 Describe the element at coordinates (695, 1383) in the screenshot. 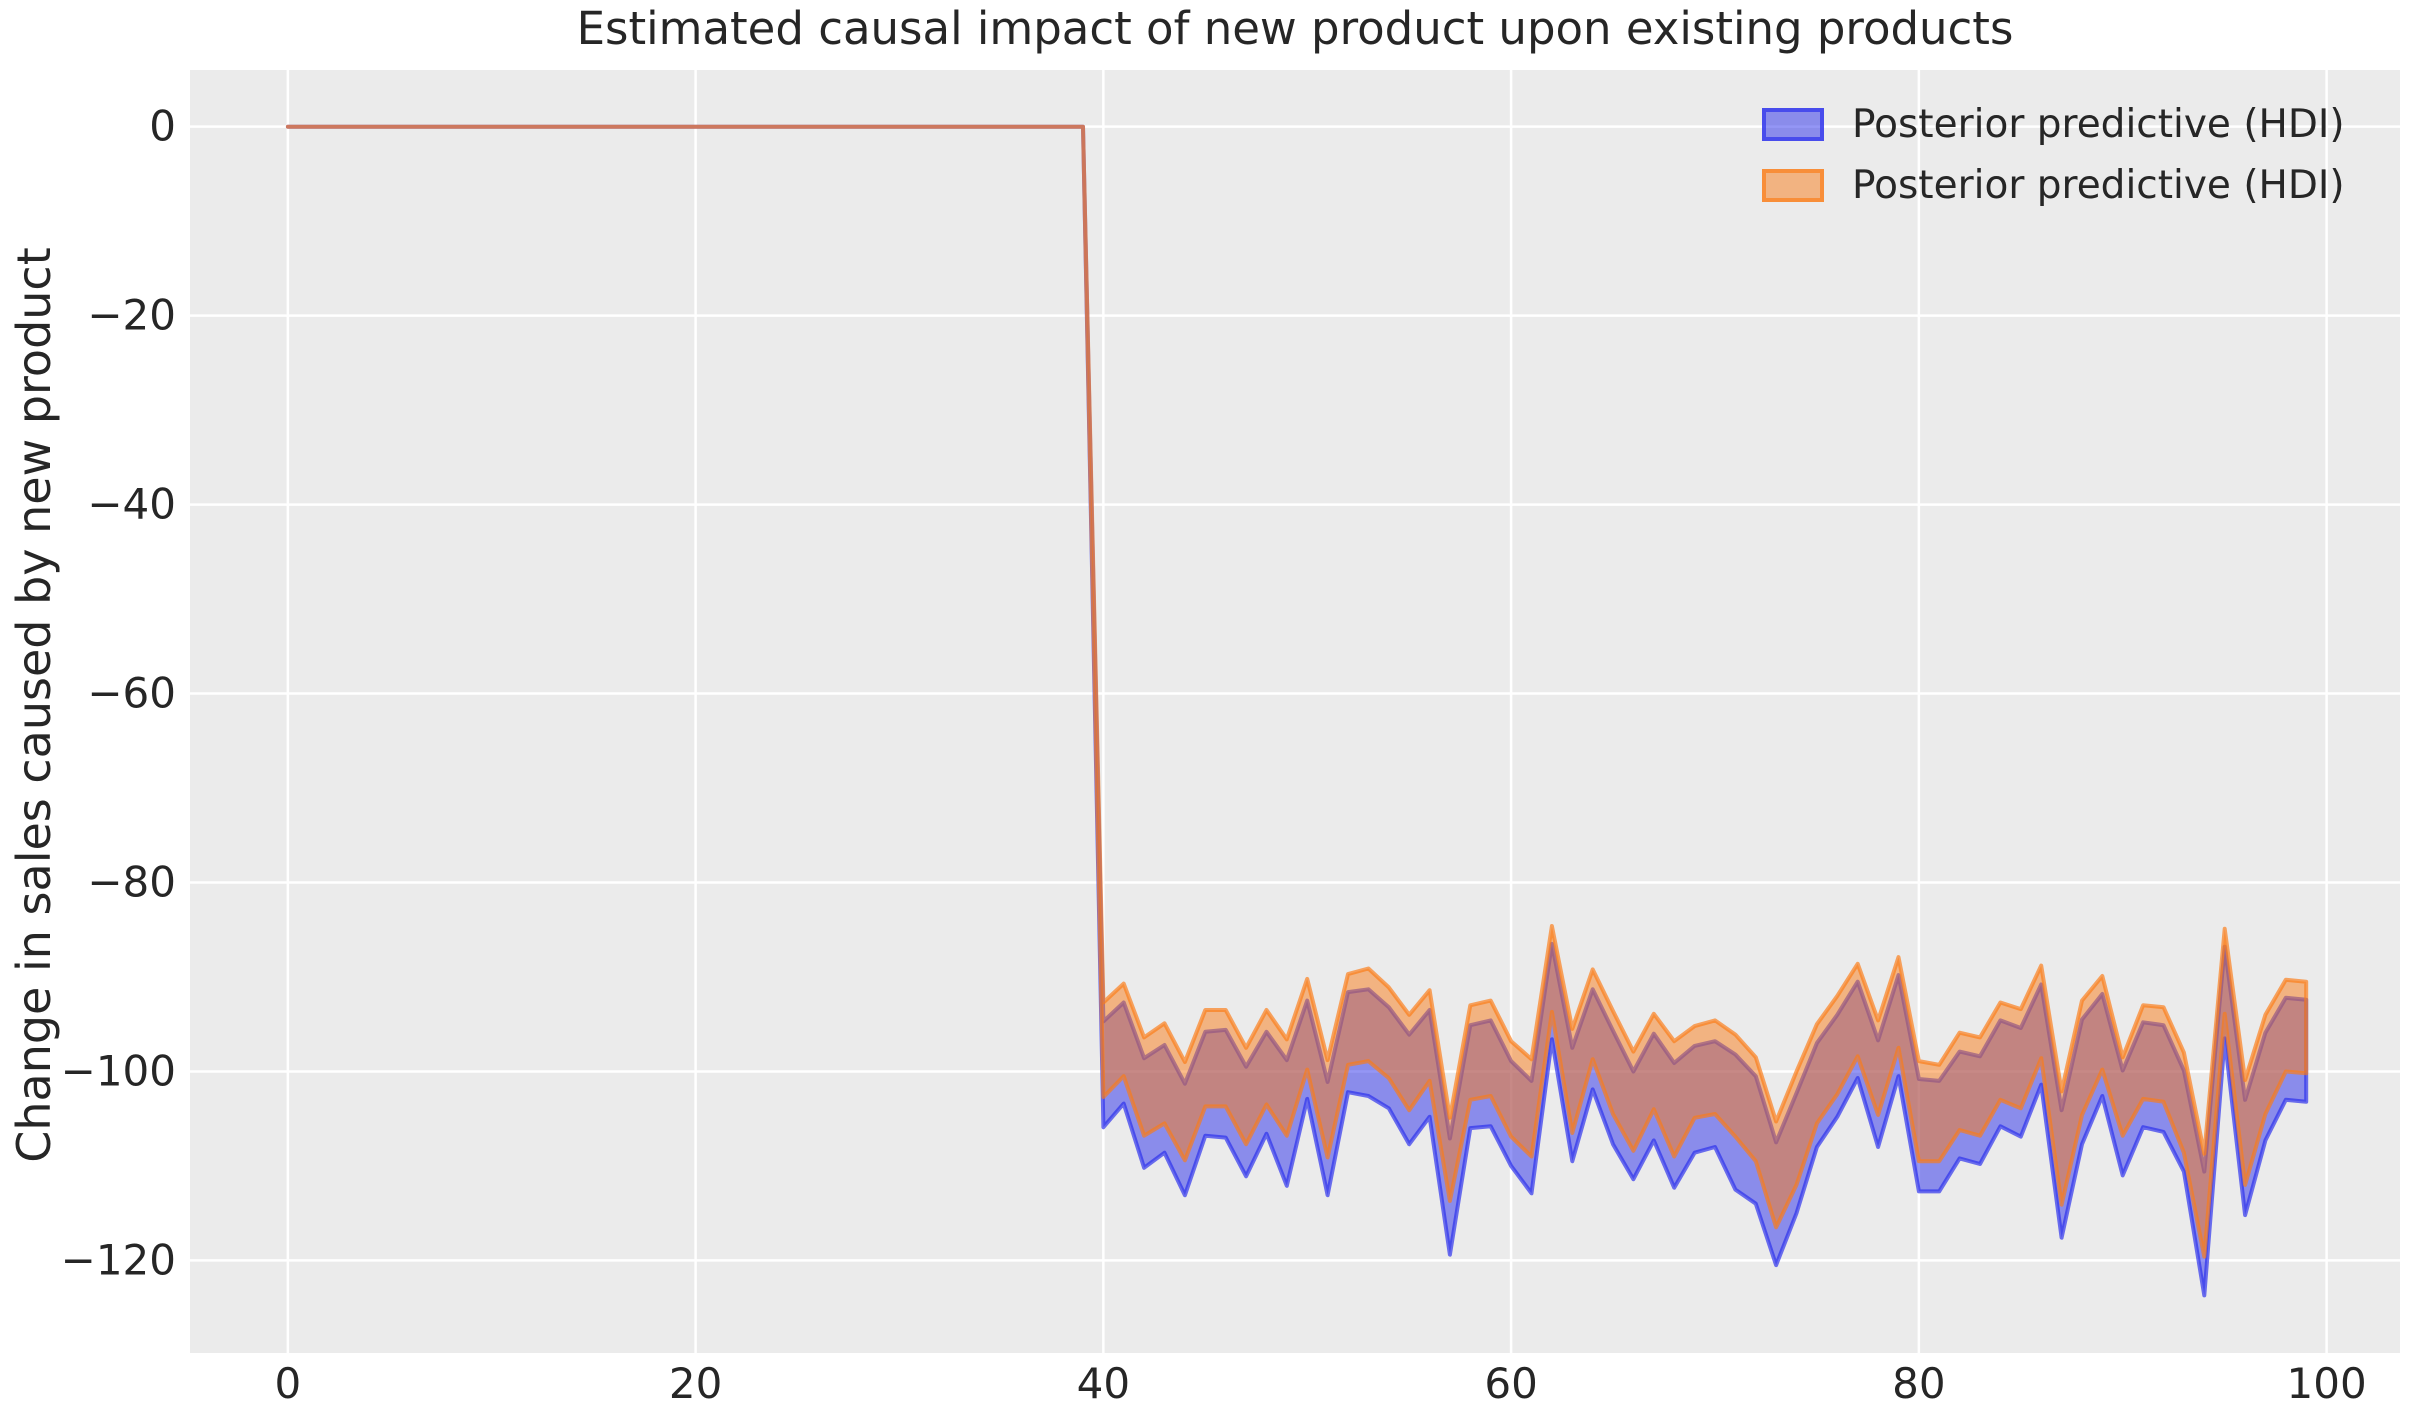

I see `x-tick-label: 20` at that location.